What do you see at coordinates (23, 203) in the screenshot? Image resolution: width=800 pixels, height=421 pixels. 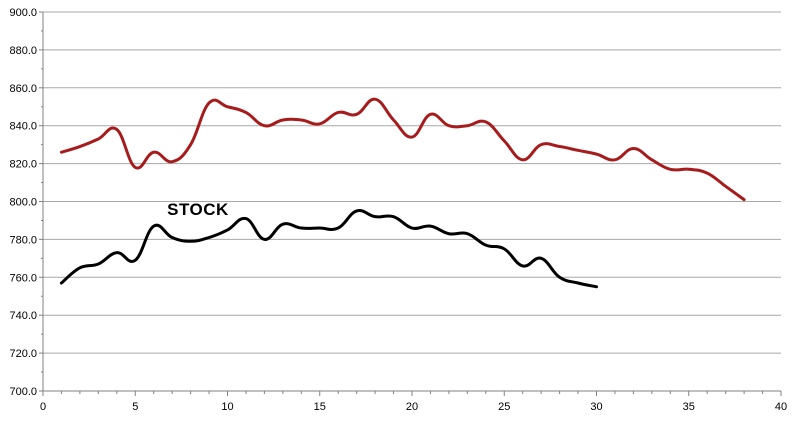 I see `y-tick-label: 800.0` at bounding box center [23, 203].